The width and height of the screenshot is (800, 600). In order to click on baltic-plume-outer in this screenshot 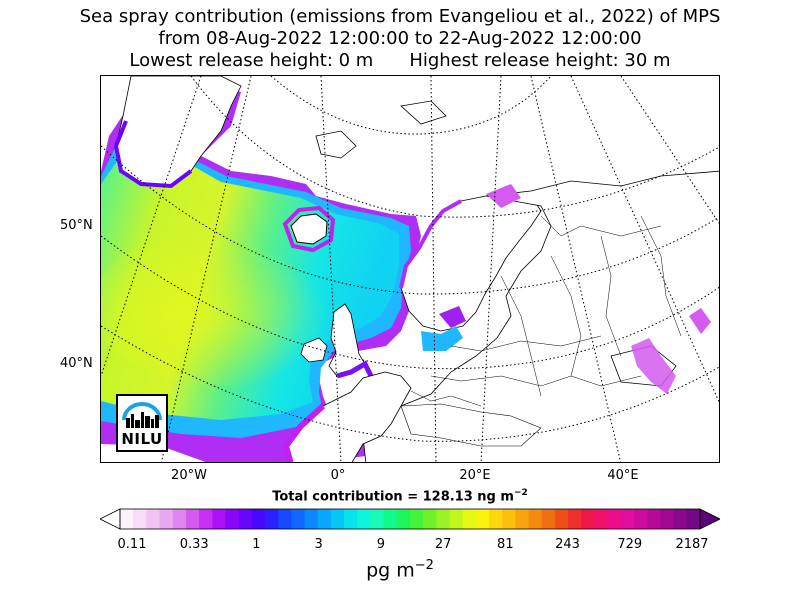, I will do `click(452, 317)`.